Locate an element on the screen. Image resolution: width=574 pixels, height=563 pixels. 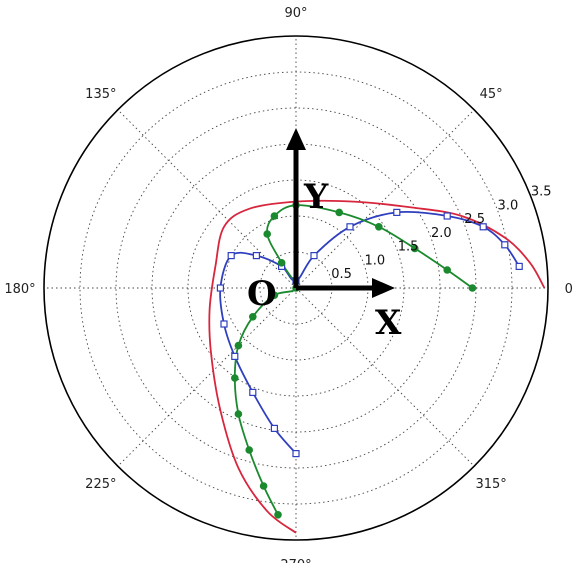
r-tick-label: 2.0 is located at coordinates (441, 233).